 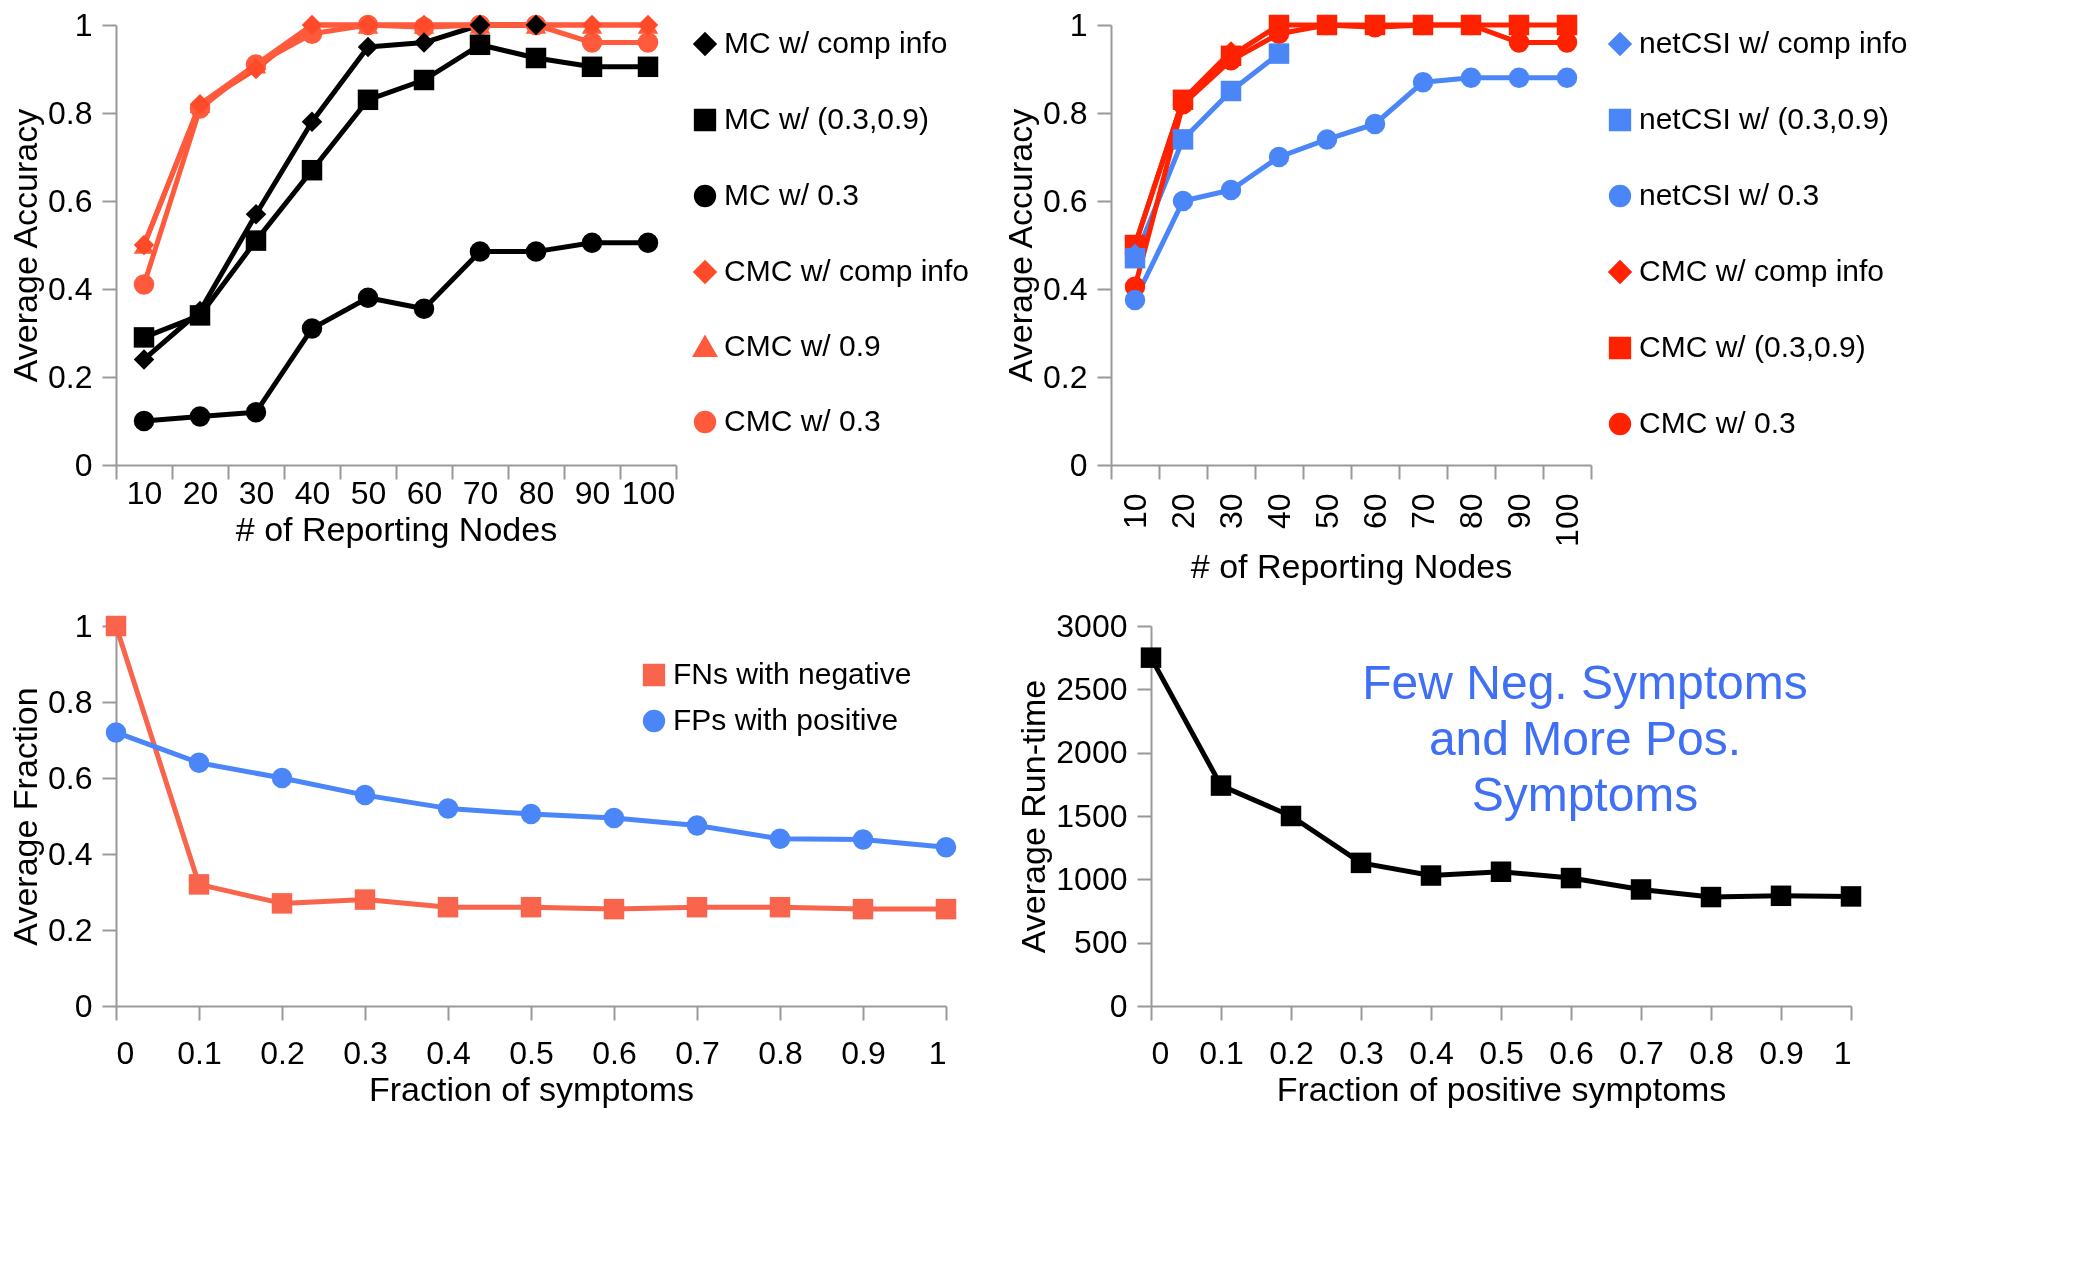 I want to click on y-tick-label: 500, so click(x=1101, y=942).